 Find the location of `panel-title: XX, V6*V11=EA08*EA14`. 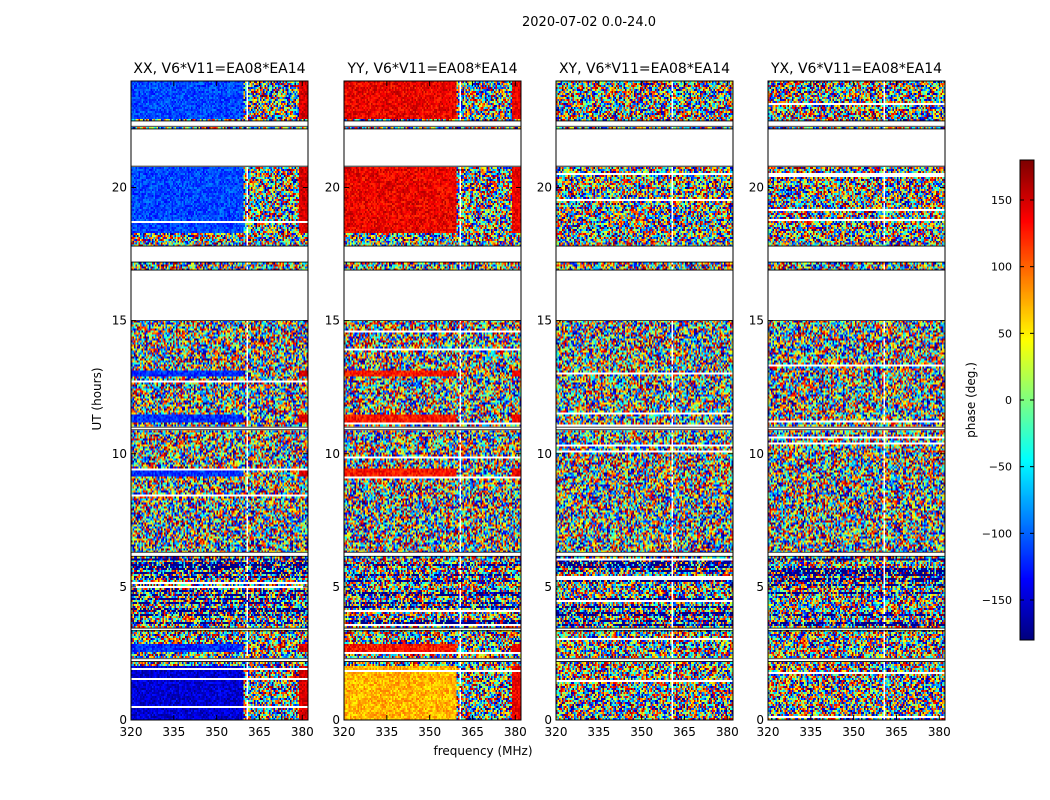

panel-title: XX, V6*V11=EA08*EA14 is located at coordinates (219, 69).